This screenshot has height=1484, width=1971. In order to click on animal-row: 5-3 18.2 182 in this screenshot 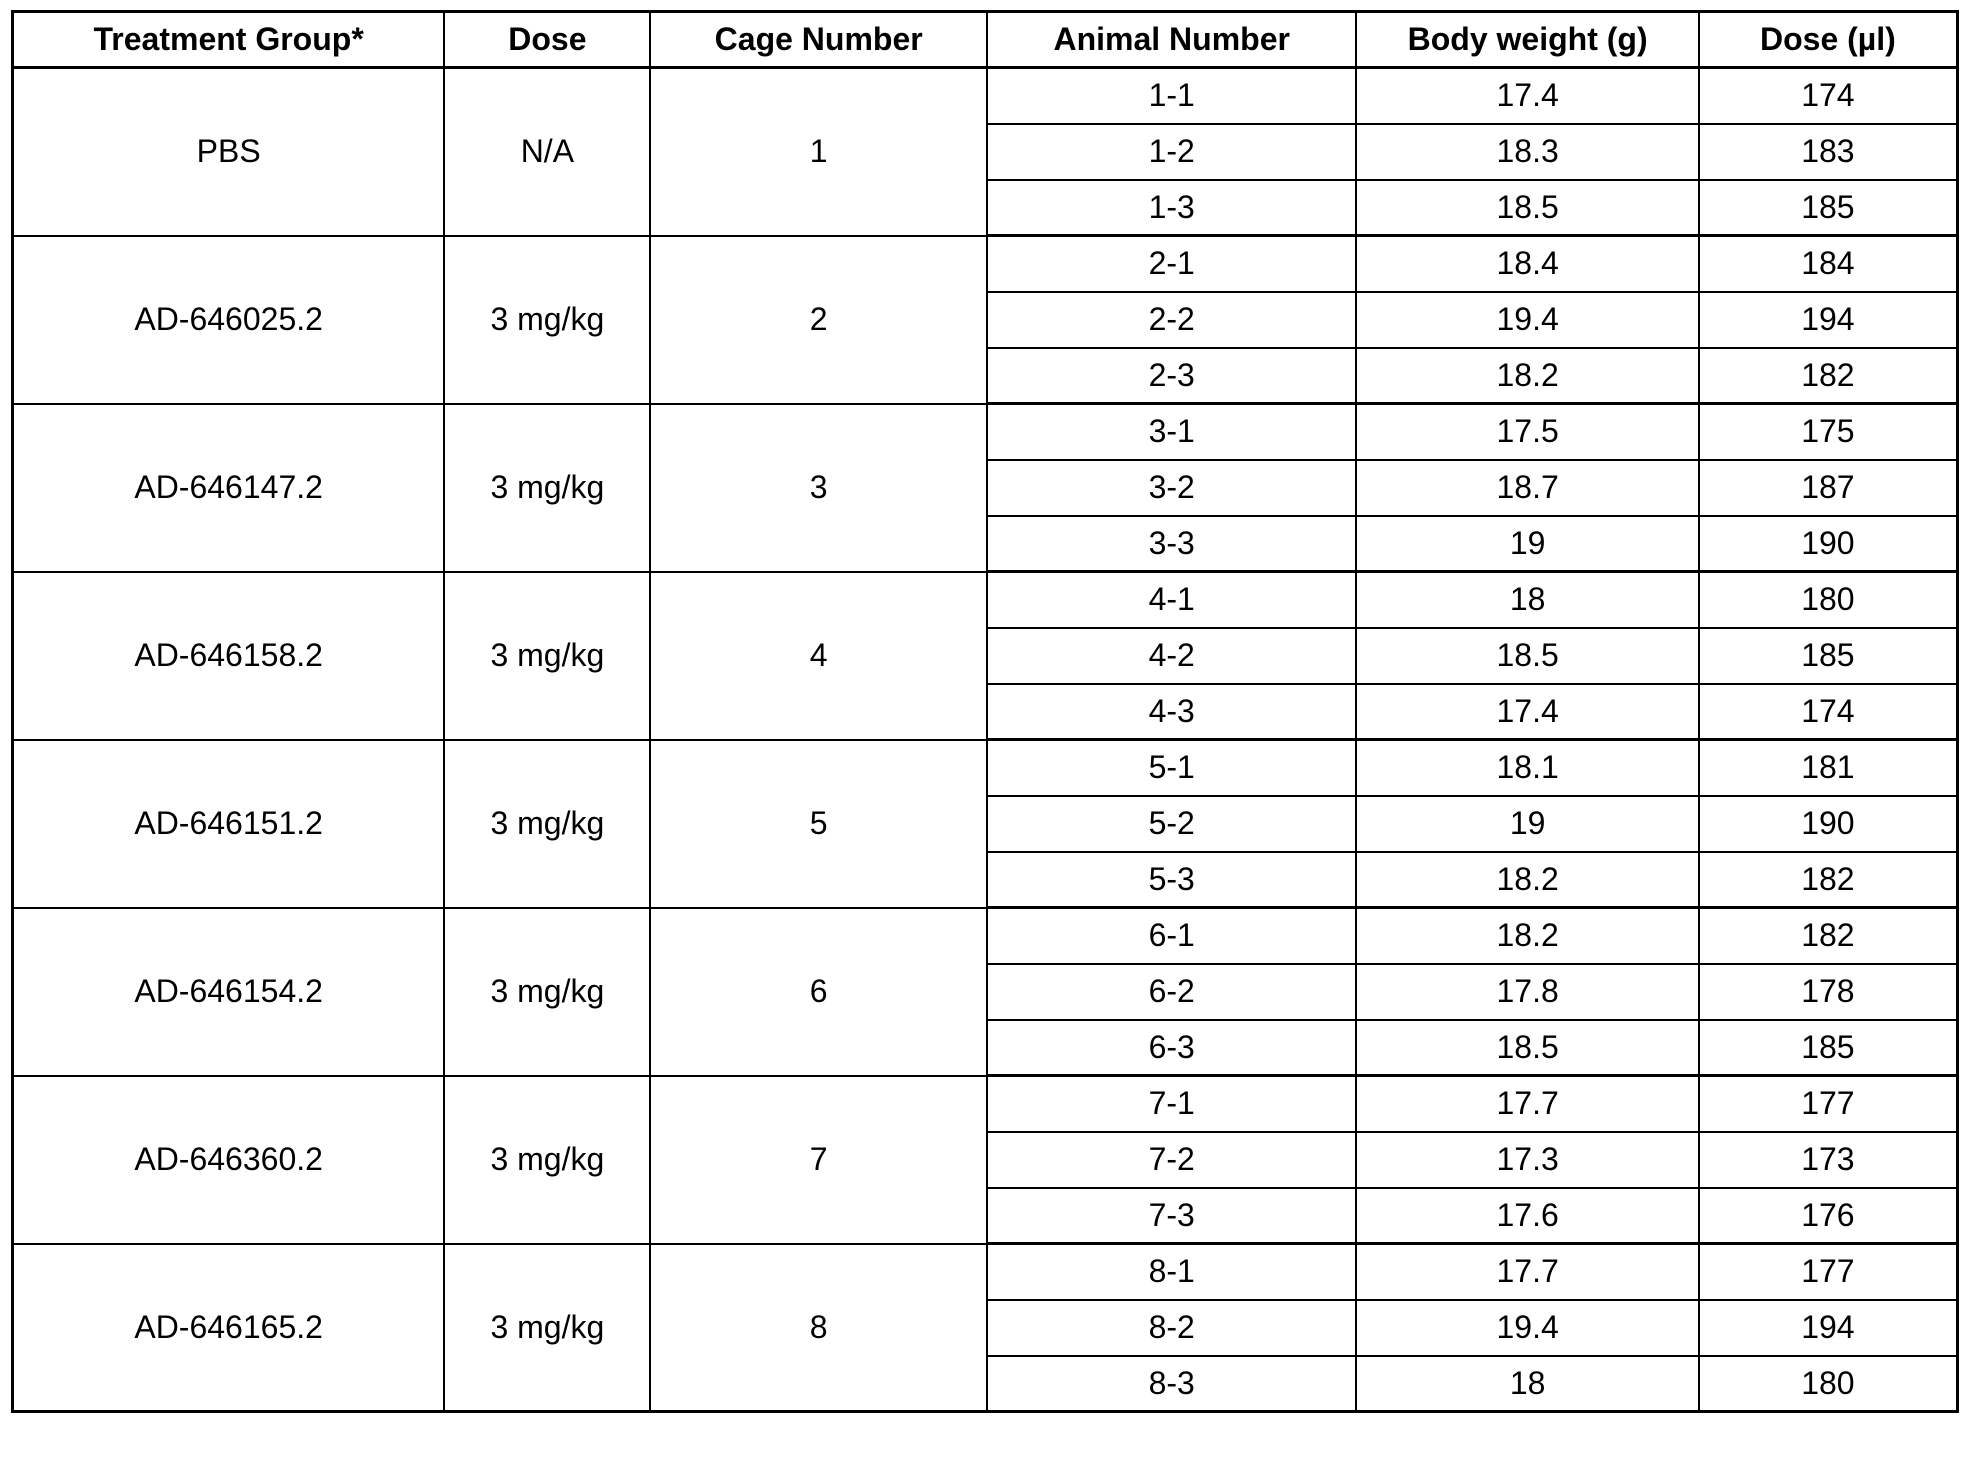, I will do `click(986, 879)`.